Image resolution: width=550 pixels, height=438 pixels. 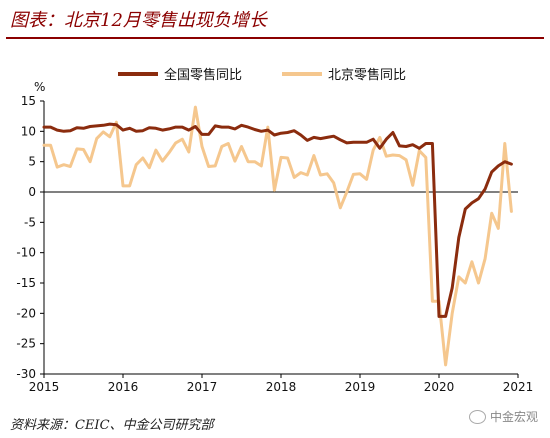 What do you see at coordinates (360, 387) in the screenshot?
I see `x-tick-label: 2019` at bounding box center [360, 387].